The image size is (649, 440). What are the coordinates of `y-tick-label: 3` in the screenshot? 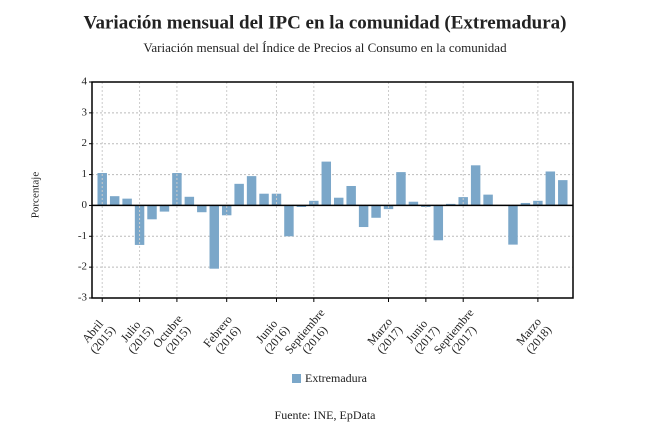 It's located at (85, 112).